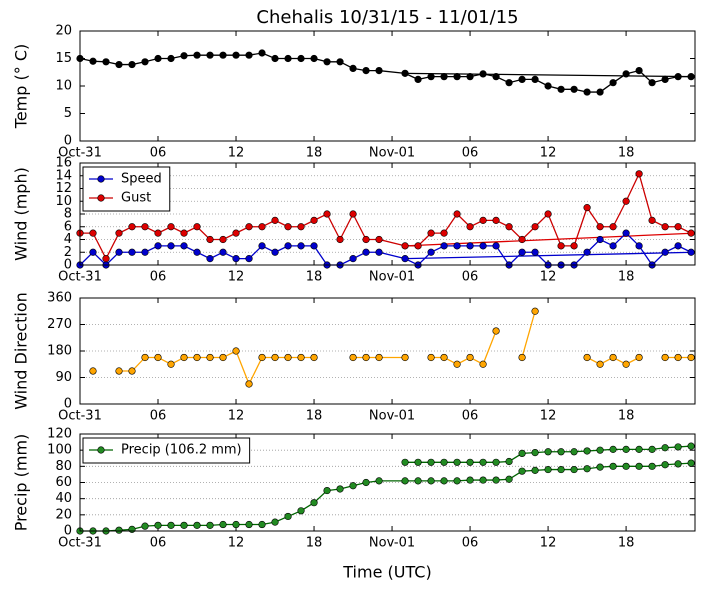 This screenshot has height=593, width=705. What do you see at coordinates (59, 324) in the screenshot?
I see `y-tick-label: 270` at bounding box center [59, 324].